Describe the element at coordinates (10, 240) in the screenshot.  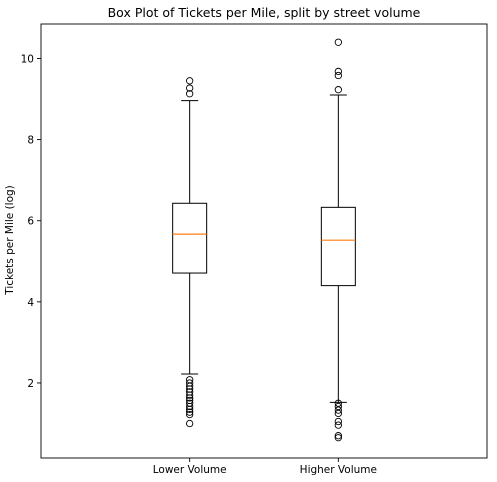
I see `y-axis-label: Tickets per Mile (log)` at that location.